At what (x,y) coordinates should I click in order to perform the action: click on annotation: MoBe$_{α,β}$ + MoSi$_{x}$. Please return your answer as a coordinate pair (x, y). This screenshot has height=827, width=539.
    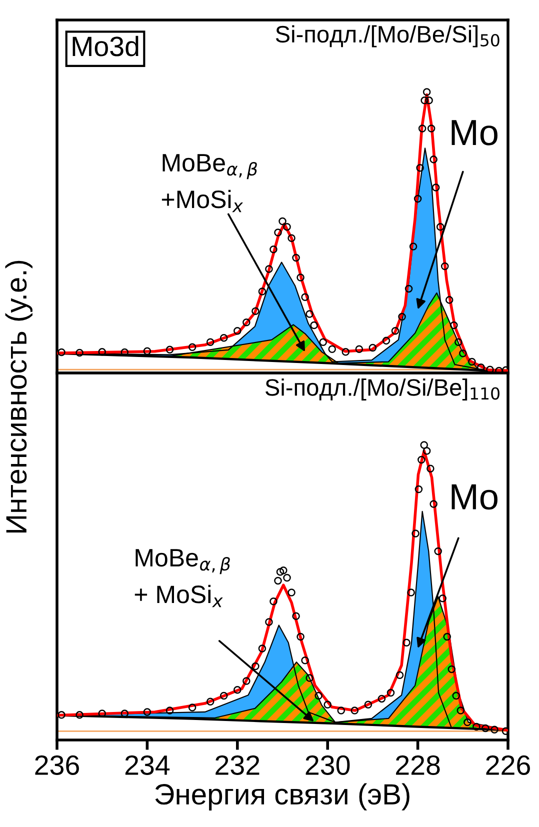
    Looking at the image, I should click on (182, 578).